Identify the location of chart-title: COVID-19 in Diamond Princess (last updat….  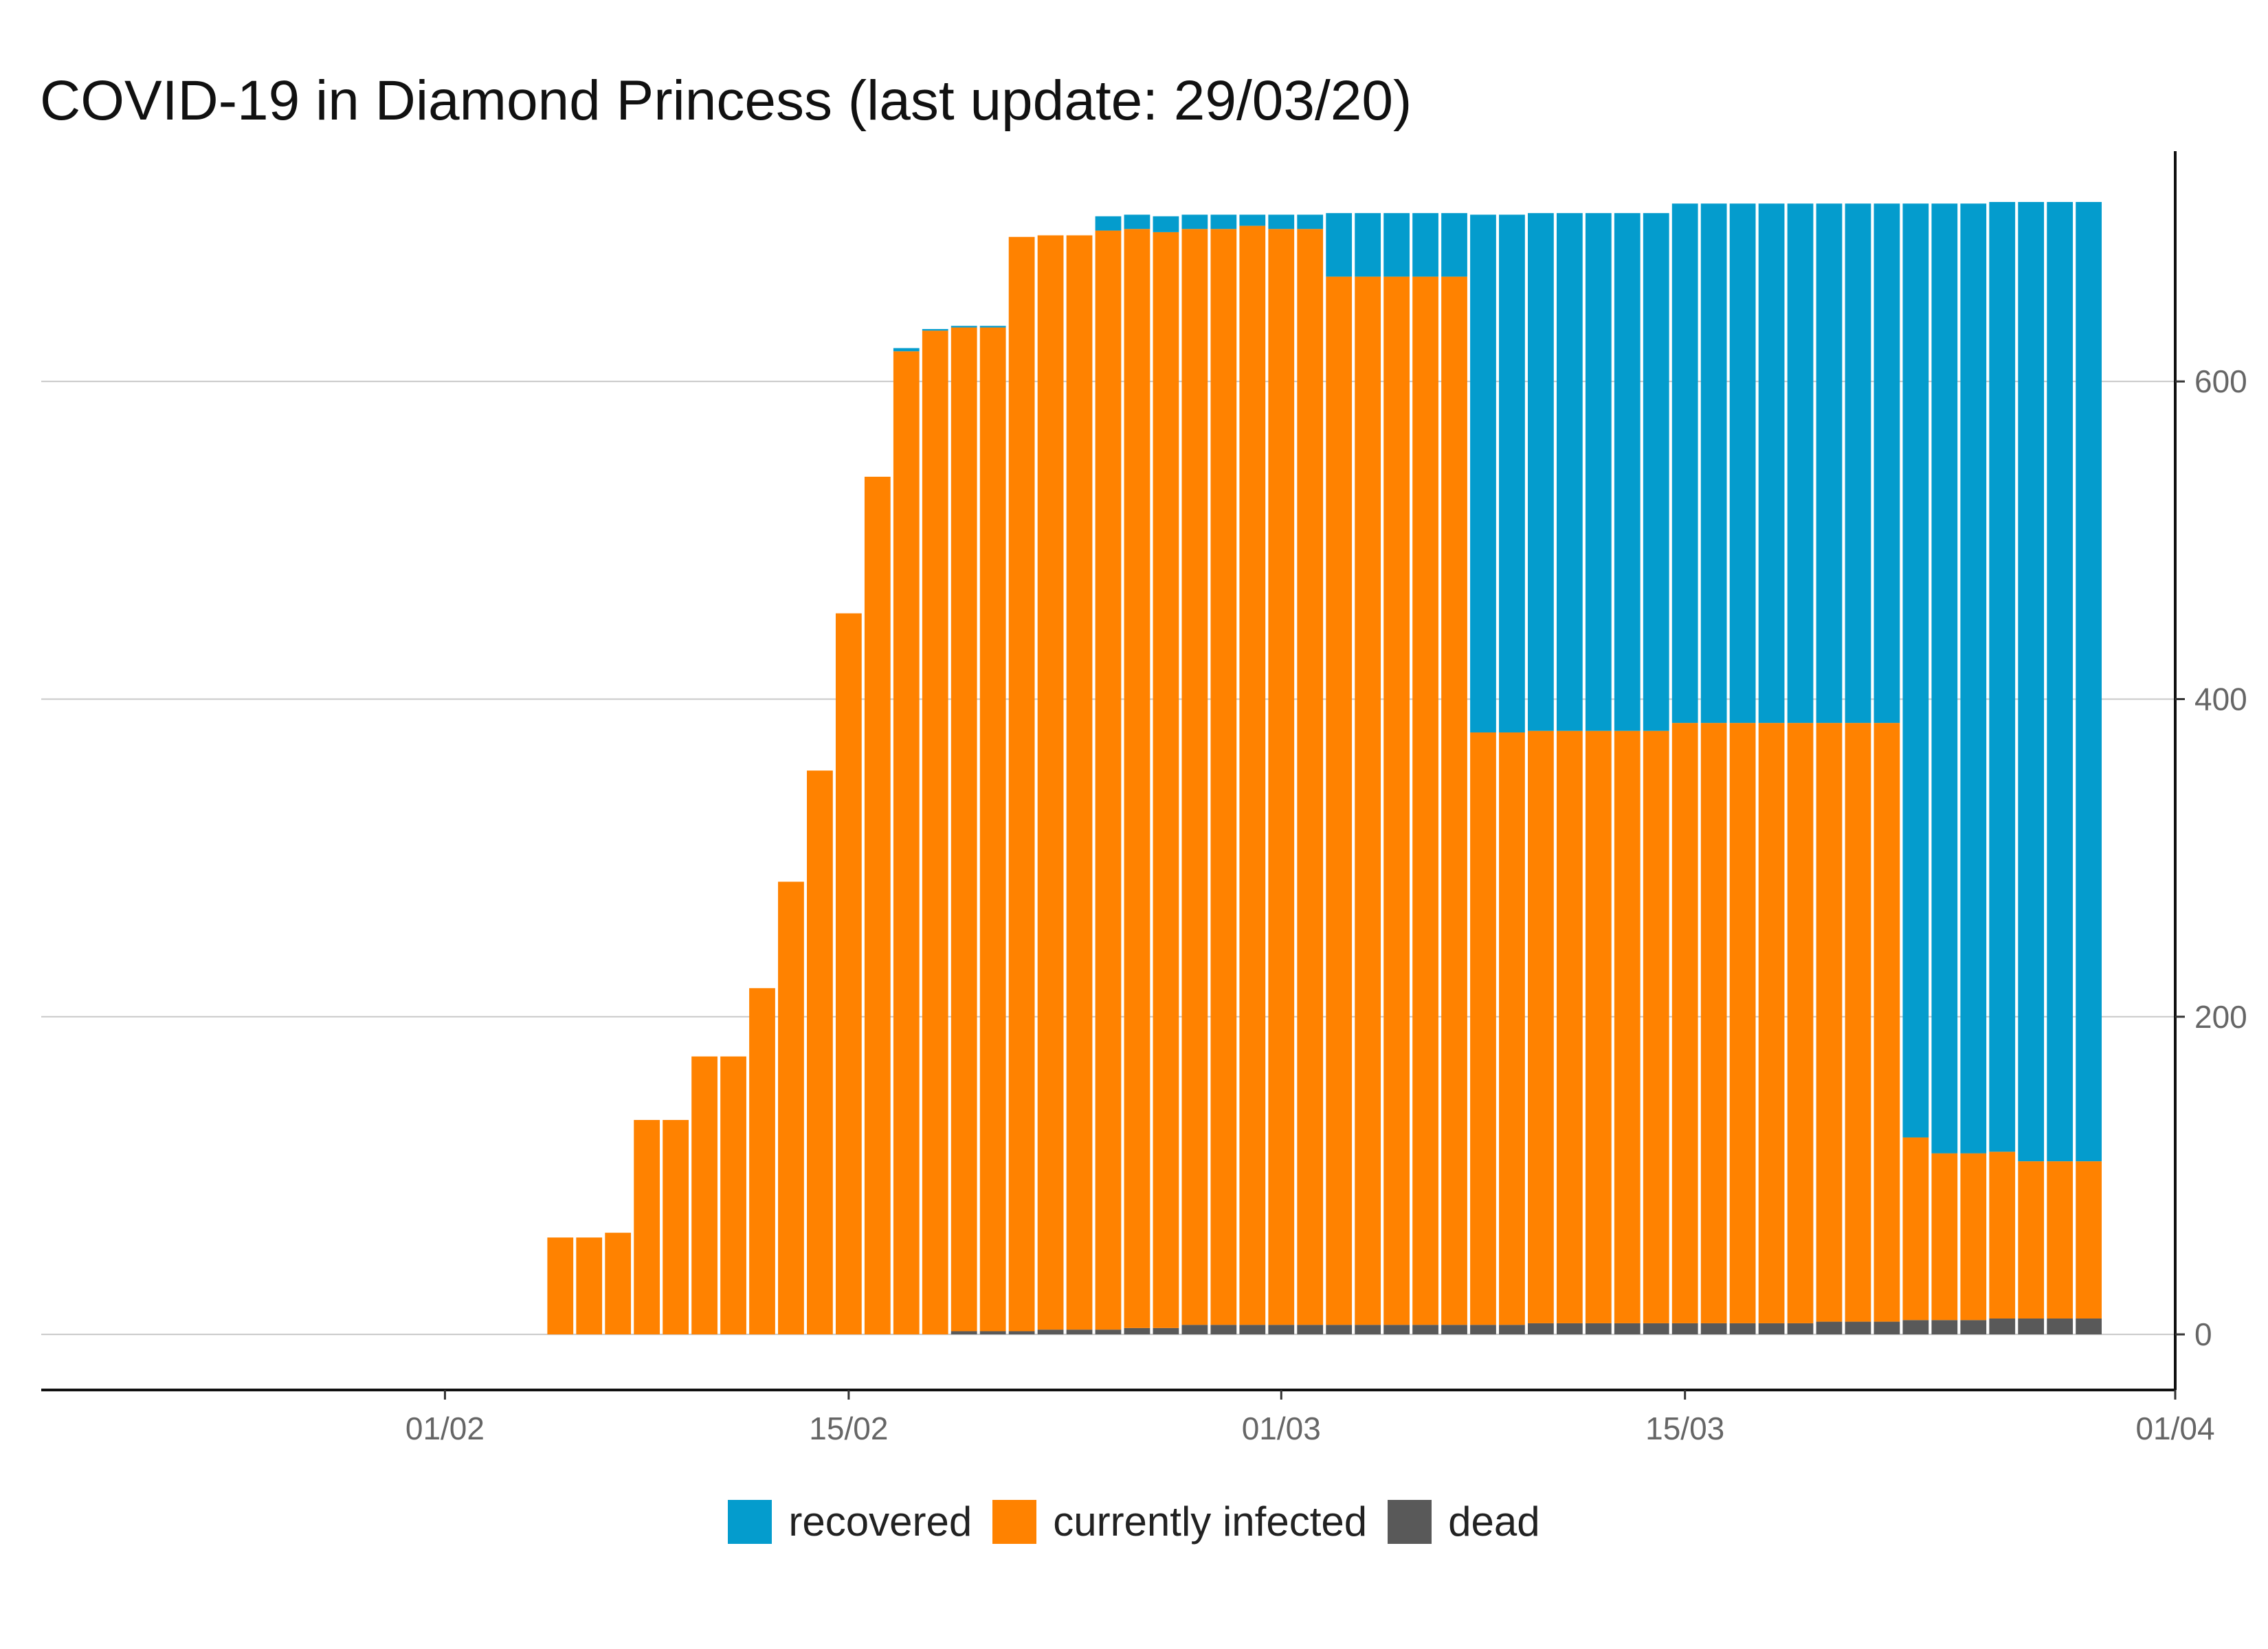
(726, 100).